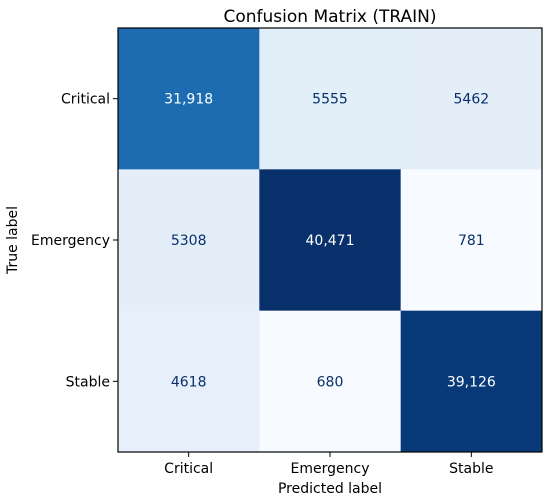 This screenshot has height=501, width=550. Describe the element at coordinates (85, 100) in the screenshot. I see `y-tick-label: Critical` at that location.